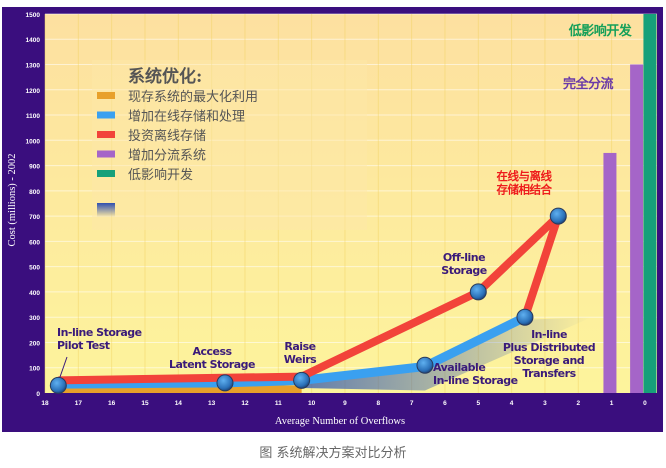 The height and width of the screenshot is (468, 666). I want to click on y-tick-label: 1400, so click(33, 40).